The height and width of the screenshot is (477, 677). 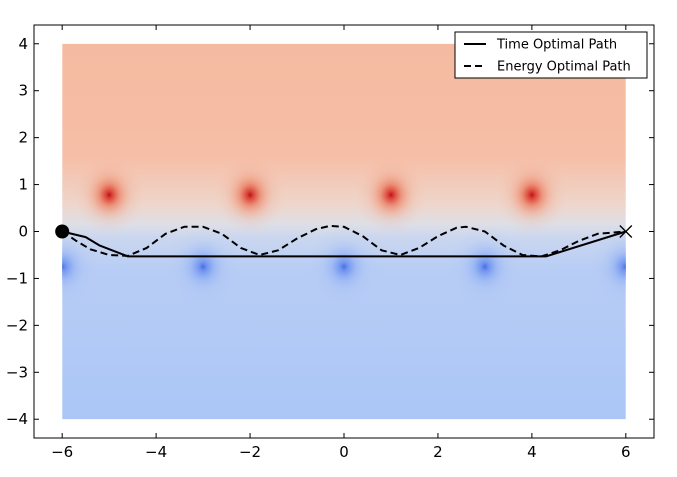 I want to click on x-tick-label: 6, so click(x=626, y=452).